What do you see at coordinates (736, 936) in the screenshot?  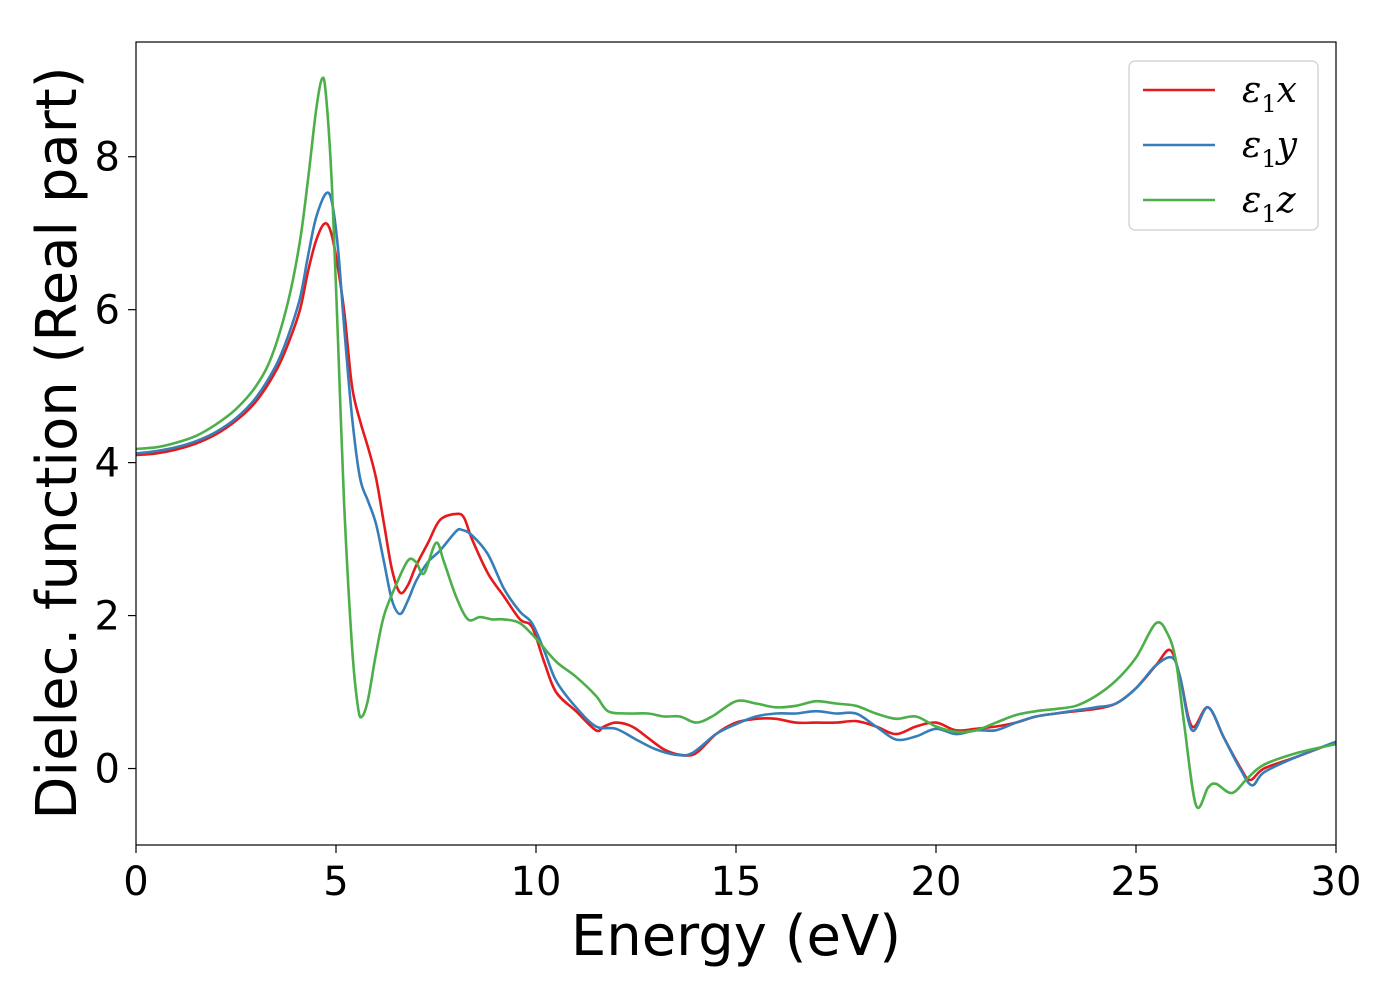 I see `x-axis-title: Energy (eV)` at bounding box center [736, 936].